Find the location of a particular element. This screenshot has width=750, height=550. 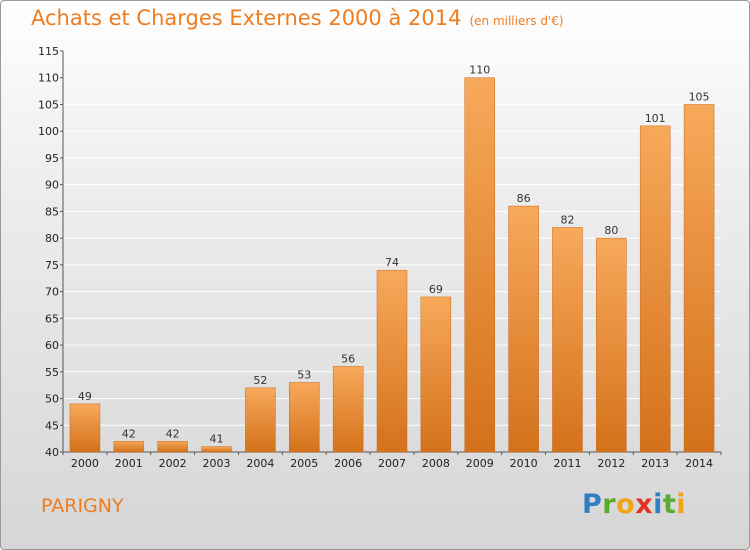

x-tick-label: 2011 is located at coordinates (567, 463).